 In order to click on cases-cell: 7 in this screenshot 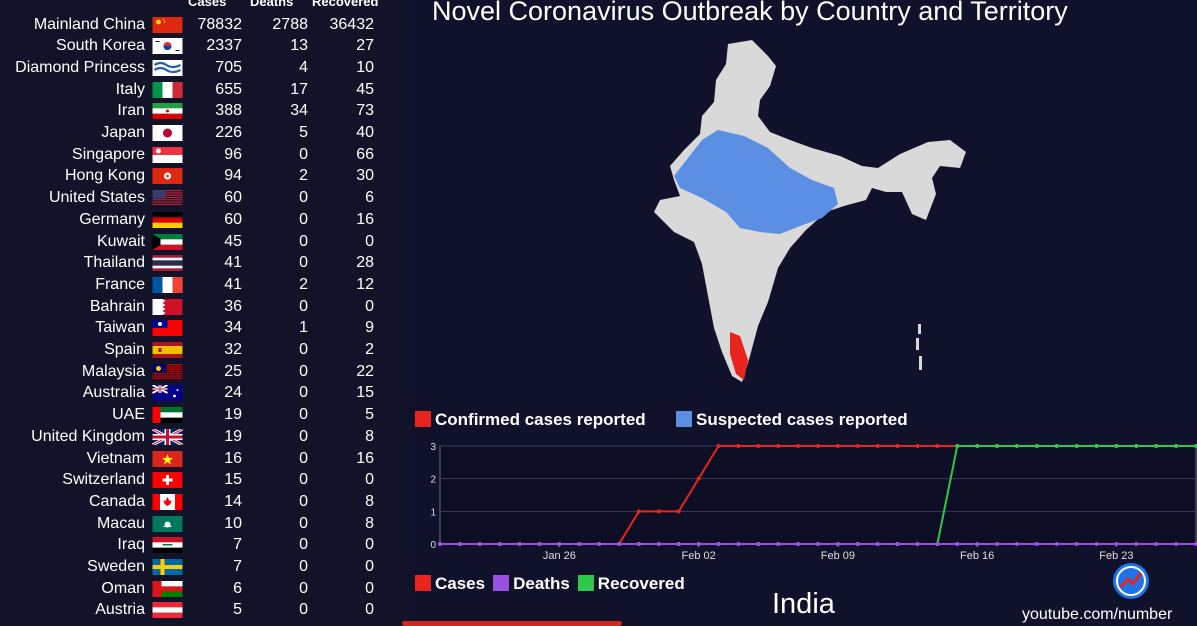, I will do `click(237, 545)`.